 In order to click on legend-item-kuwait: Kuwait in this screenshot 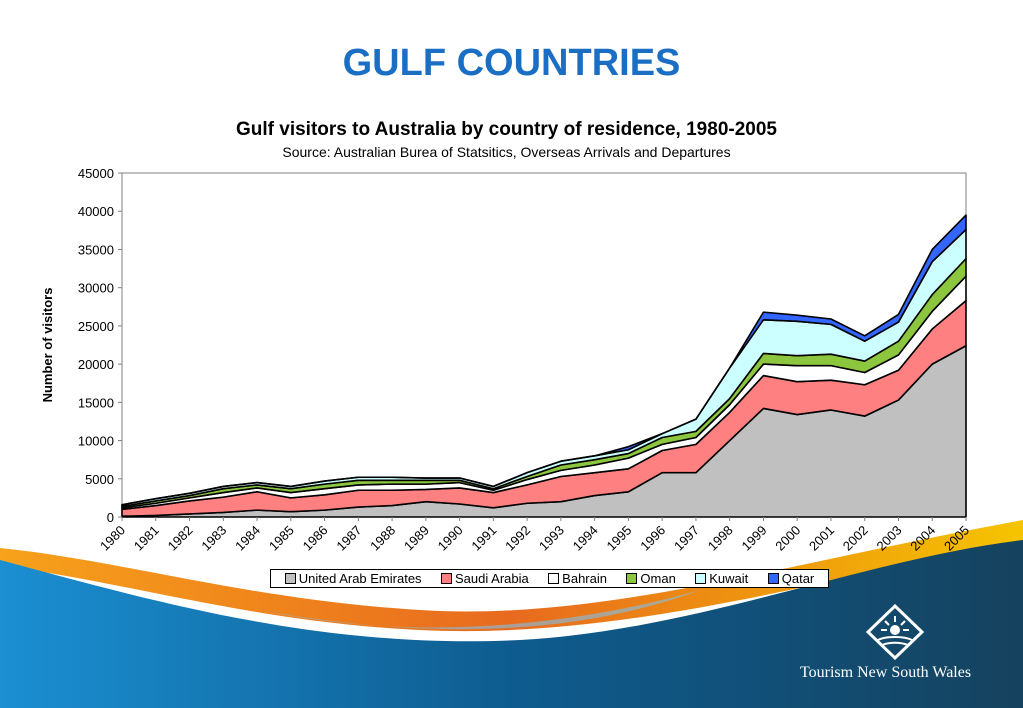, I will do `click(721, 578)`.